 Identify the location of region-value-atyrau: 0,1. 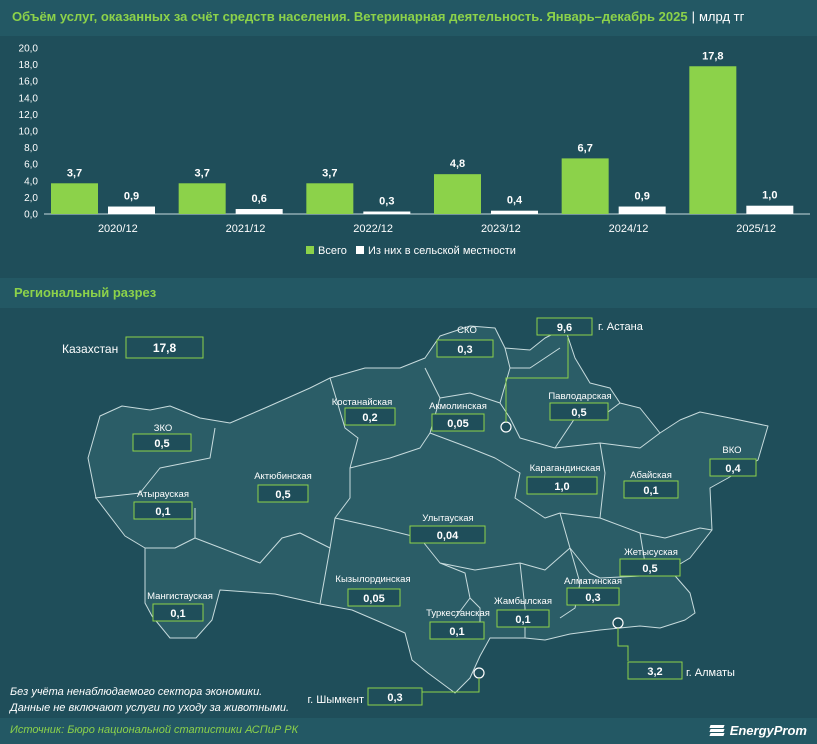
(162, 512).